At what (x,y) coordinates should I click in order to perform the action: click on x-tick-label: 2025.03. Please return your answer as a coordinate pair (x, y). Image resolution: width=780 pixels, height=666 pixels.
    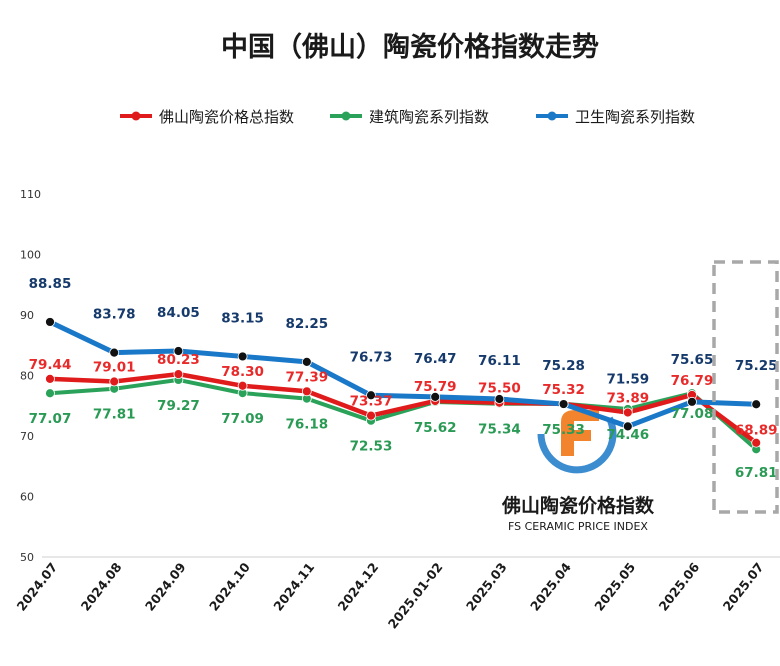
    Looking at the image, I should click on (486, 587).